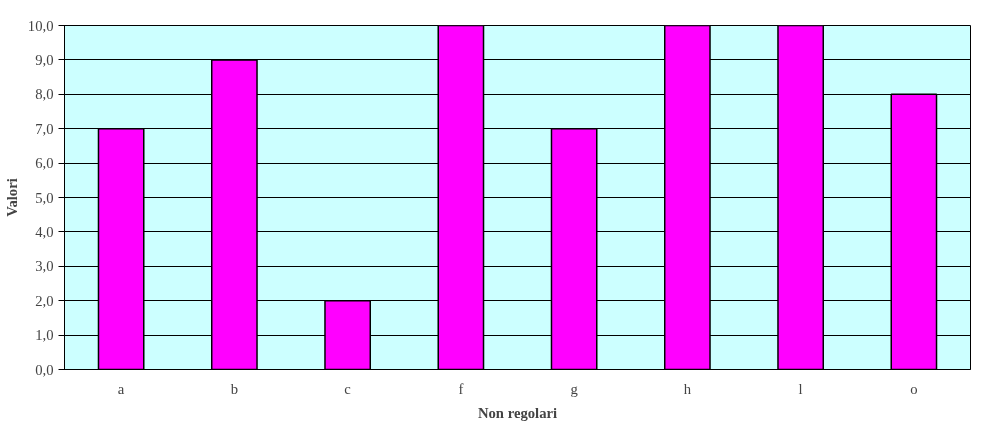 This screenshot has width=1004, height=427. Describe the element at coordinates (44, 197) in the screenshot. I see `y-tick-label: 5,0` at that location.